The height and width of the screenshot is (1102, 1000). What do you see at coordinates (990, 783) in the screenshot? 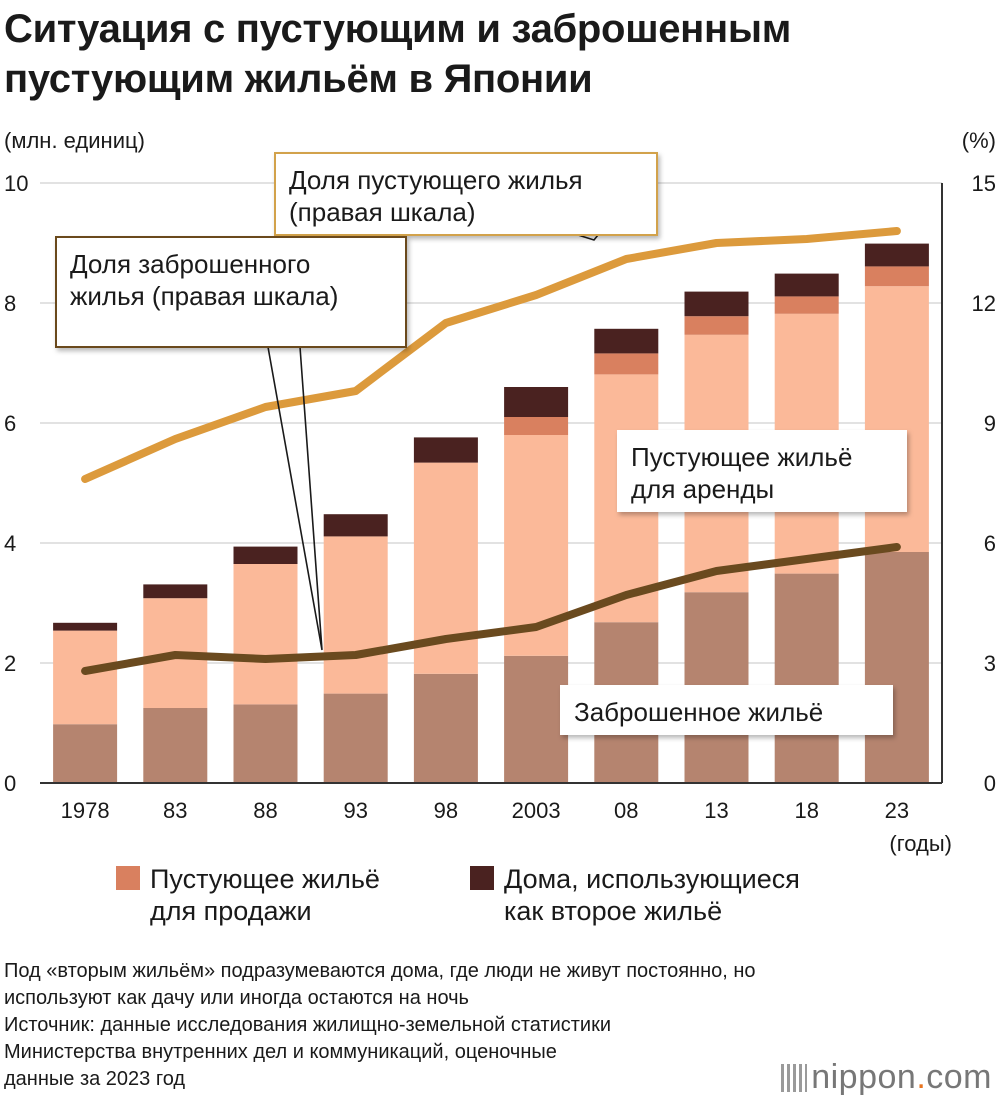
I see `right-tick-label: 0` at bounding box center [990, 783].